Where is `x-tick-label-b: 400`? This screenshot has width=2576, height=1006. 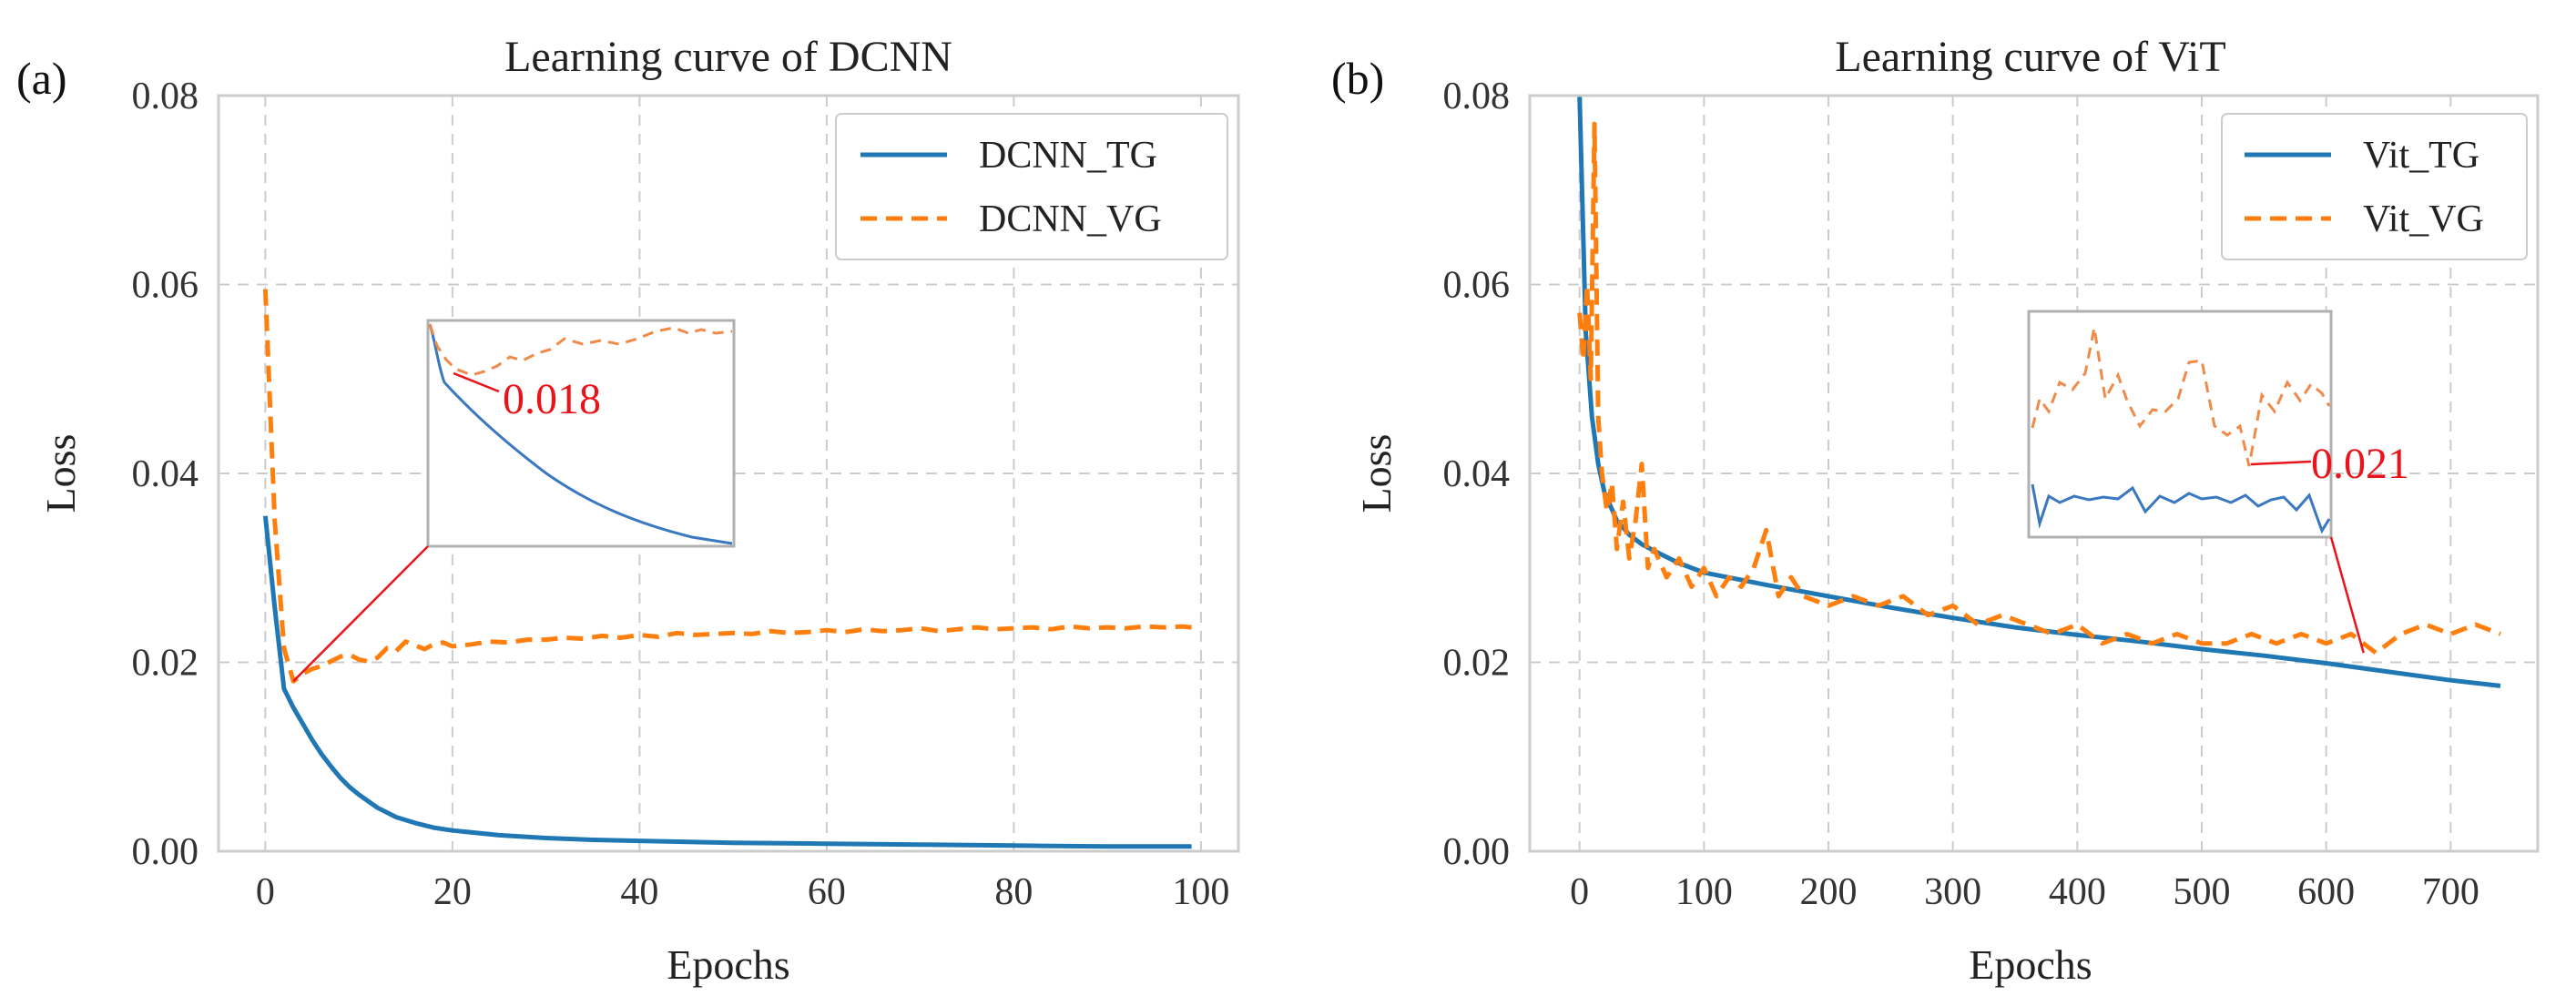 x-tick-label-b: 400 is located at coordinates (2077, 892).